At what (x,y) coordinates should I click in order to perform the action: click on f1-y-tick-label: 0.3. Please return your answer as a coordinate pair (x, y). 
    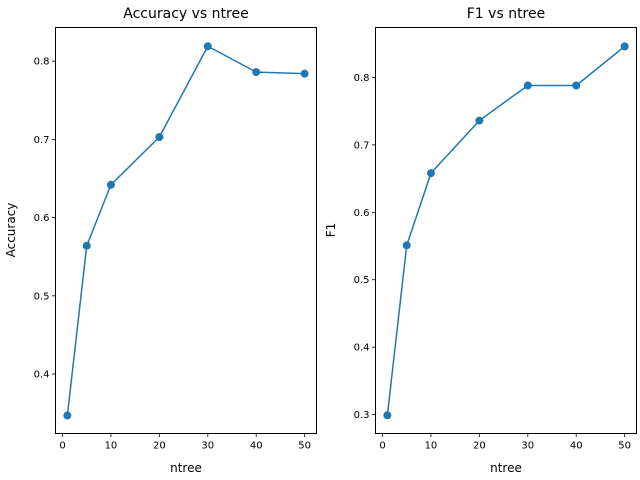
    Looking at the image, I should click on (362, 415).